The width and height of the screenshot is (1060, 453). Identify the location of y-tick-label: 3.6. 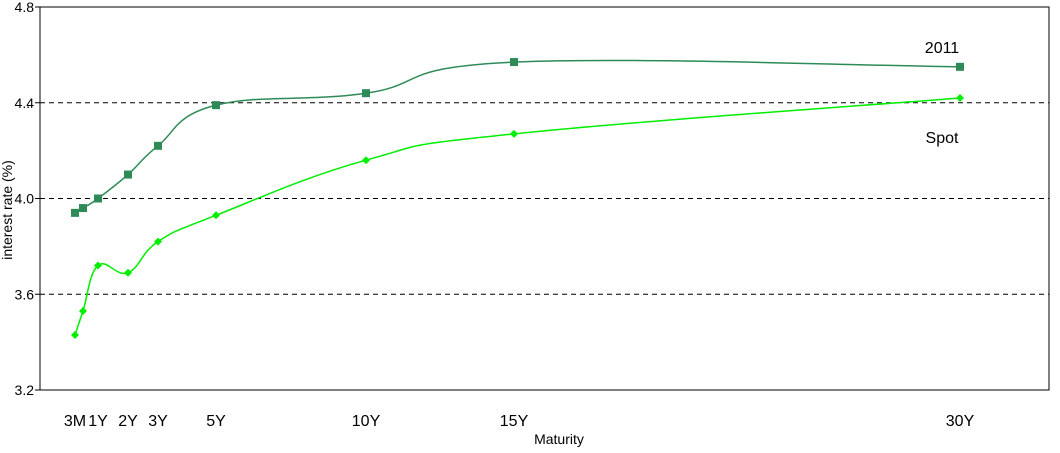
(25, 294).